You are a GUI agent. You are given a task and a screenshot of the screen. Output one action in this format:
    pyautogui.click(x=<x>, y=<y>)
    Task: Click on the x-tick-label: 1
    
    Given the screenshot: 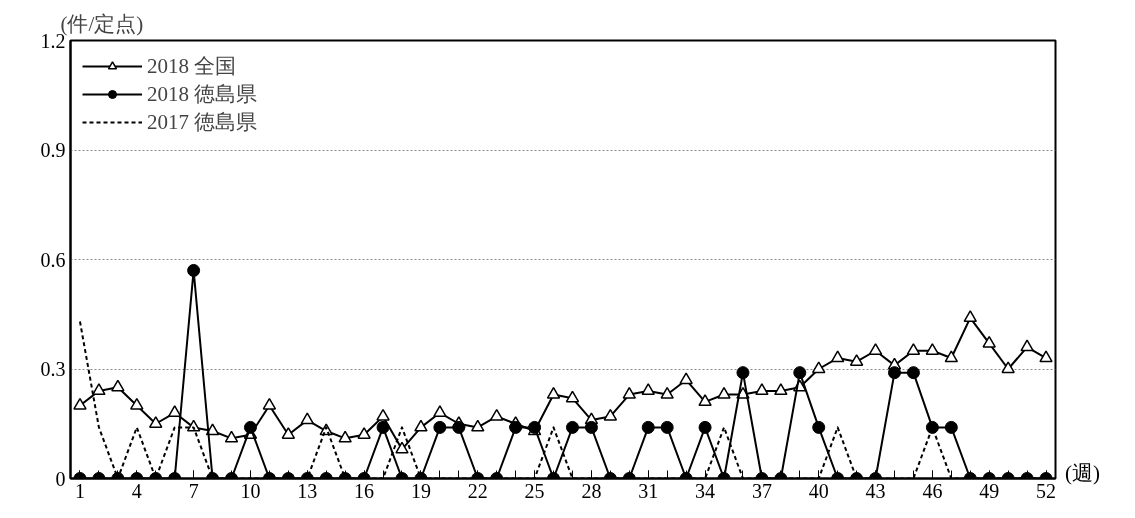 What is the action you would take?
    pyautogui.click(x=79, y=490)
    